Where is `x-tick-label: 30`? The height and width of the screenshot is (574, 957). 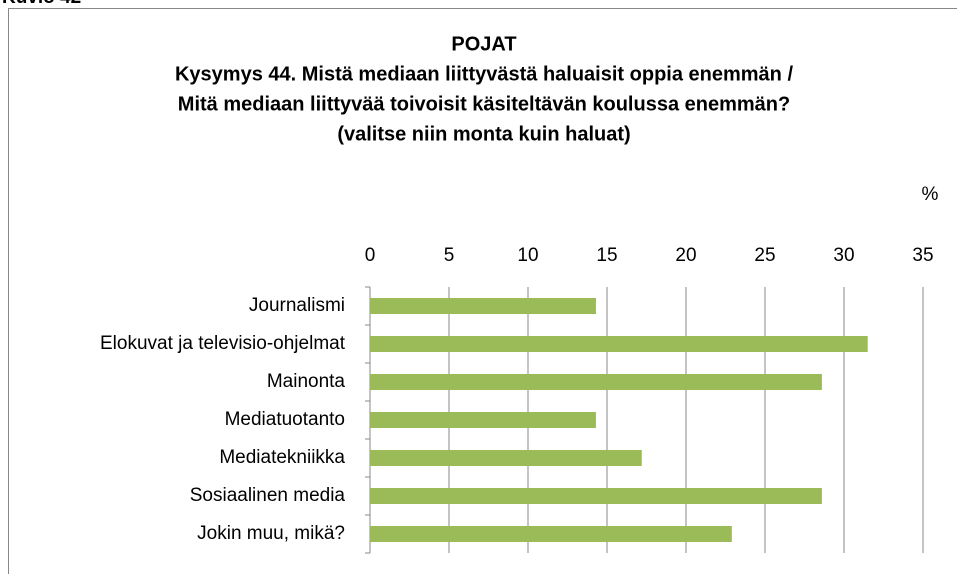
x-tick-label: 30 is located at coordinates (843, 255).